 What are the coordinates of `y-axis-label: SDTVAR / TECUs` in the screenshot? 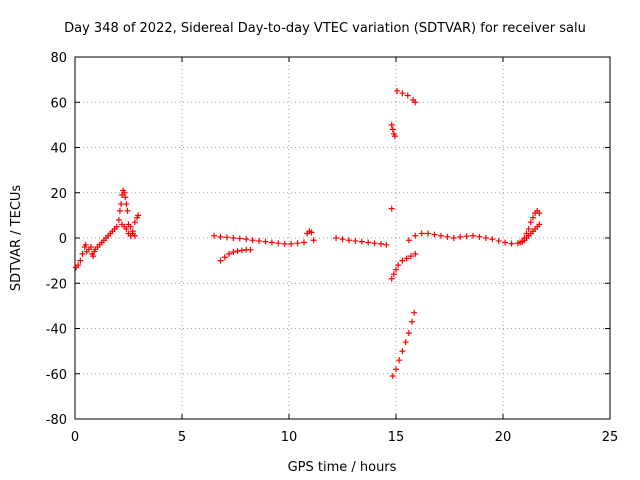 It's located at (16, 238).